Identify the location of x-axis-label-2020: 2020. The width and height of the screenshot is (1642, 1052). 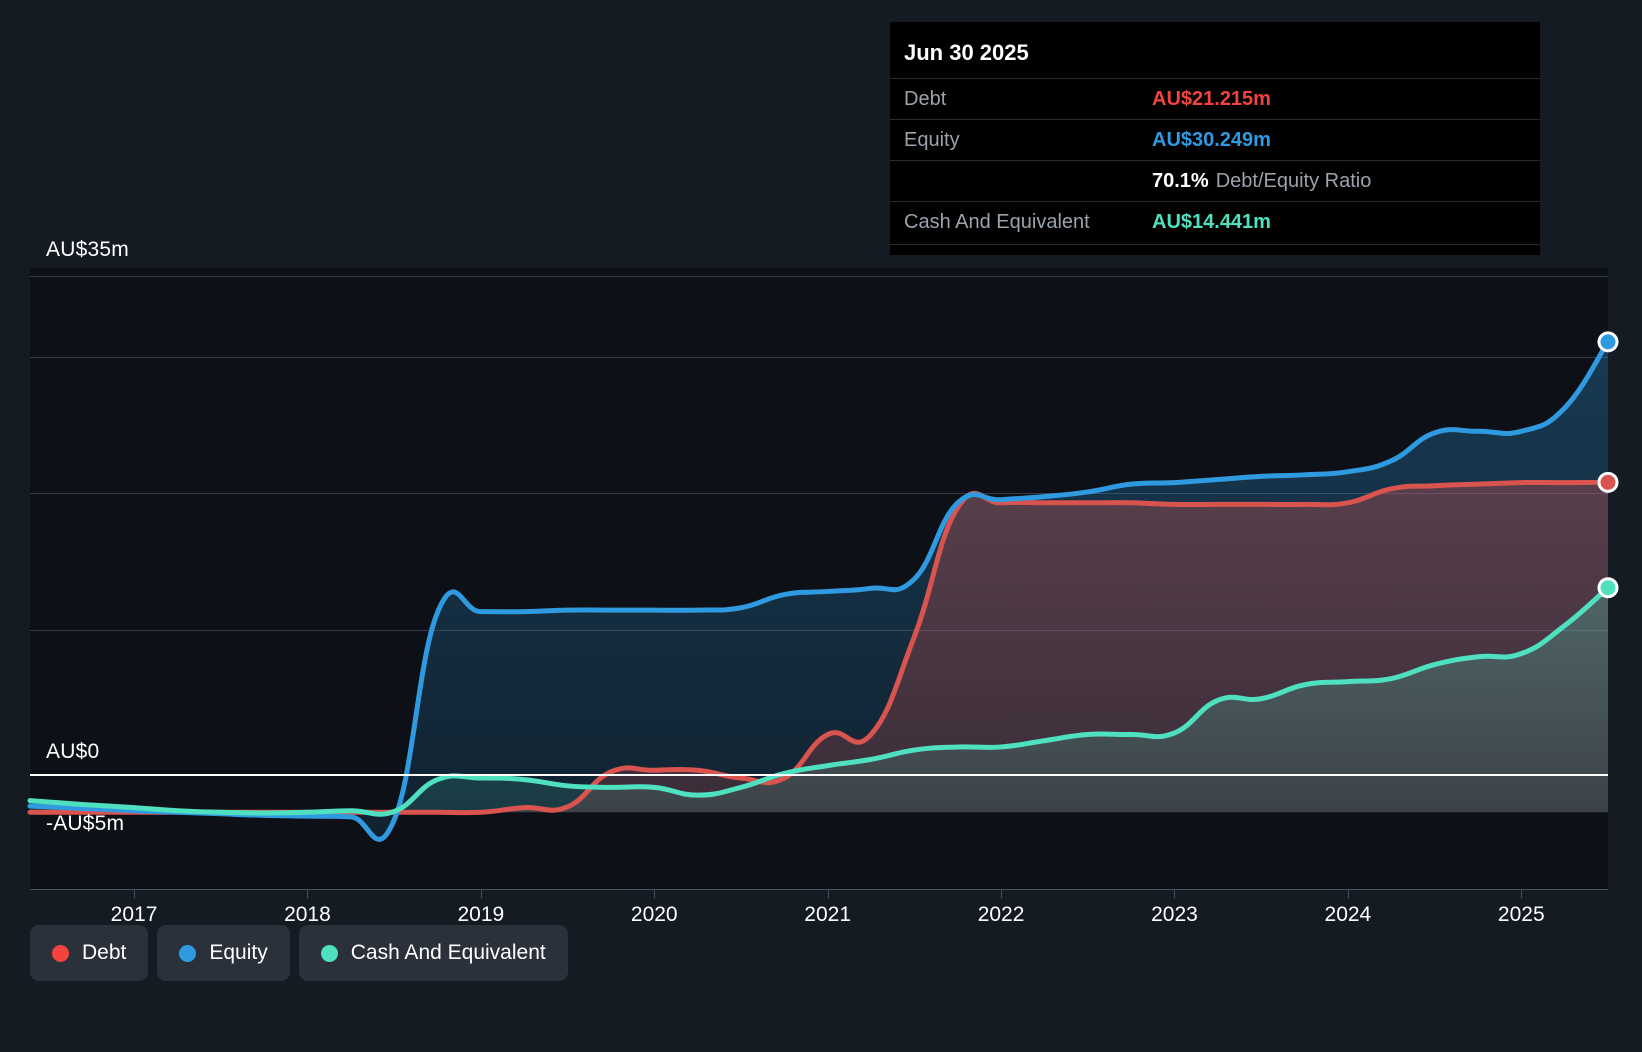
(654, 914).